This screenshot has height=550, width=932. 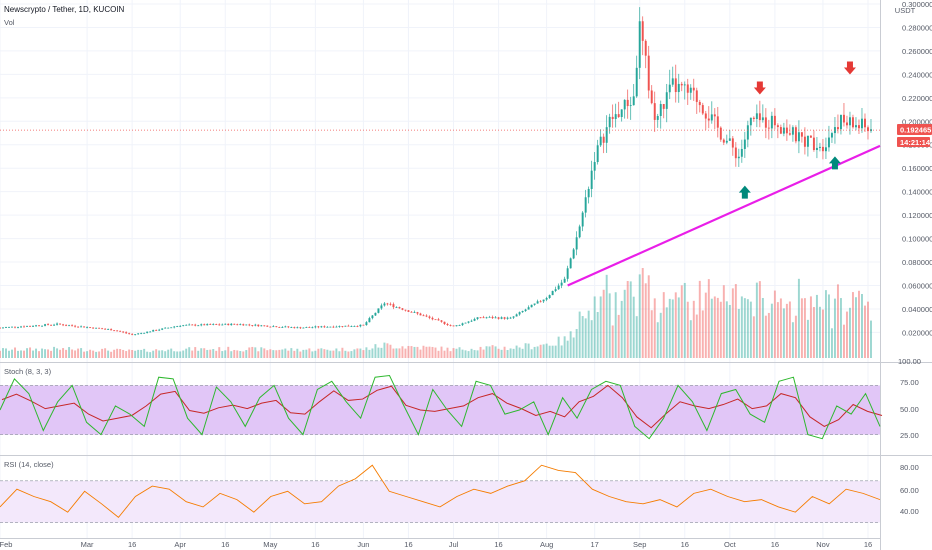 What do you see at coordinates (744, 192) in the screenshot?
I see `arrow-up-icon` at bounding box center [744, 192].